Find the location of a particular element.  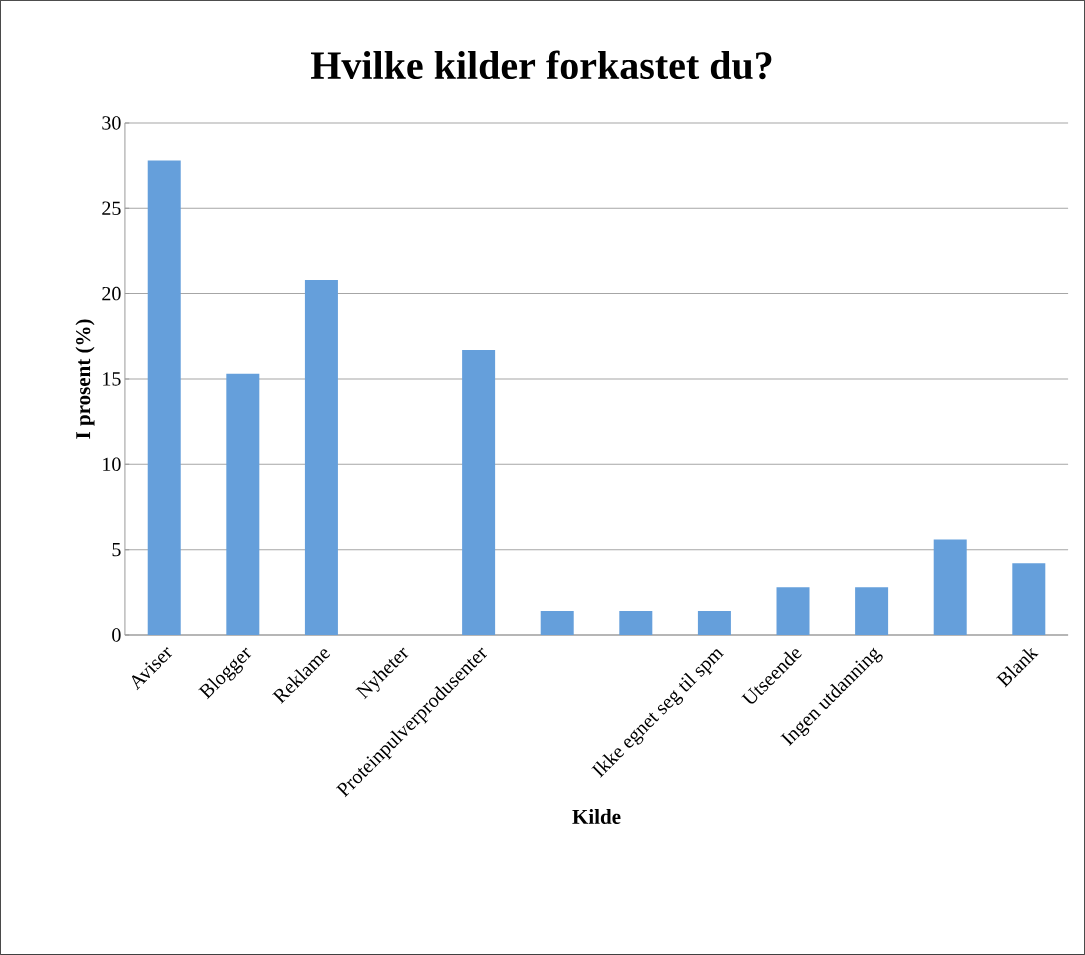

chart-title: Hvilke kilder forkastet du? is located at coordinates (541, 65).